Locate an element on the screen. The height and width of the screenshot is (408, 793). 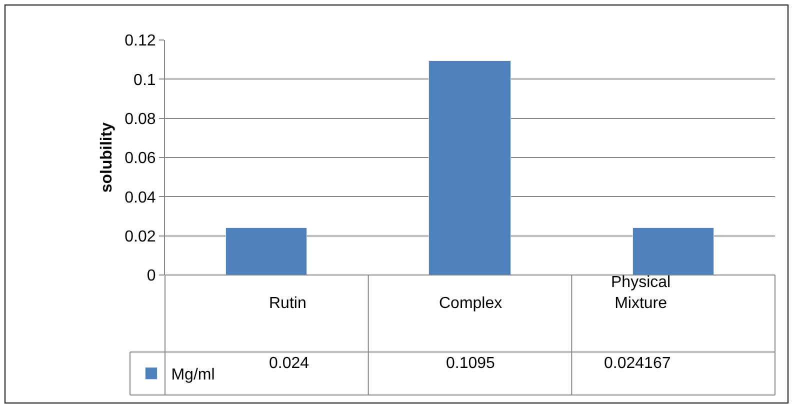
legend-label: Mg/ml is located at coordinates (193, 375).